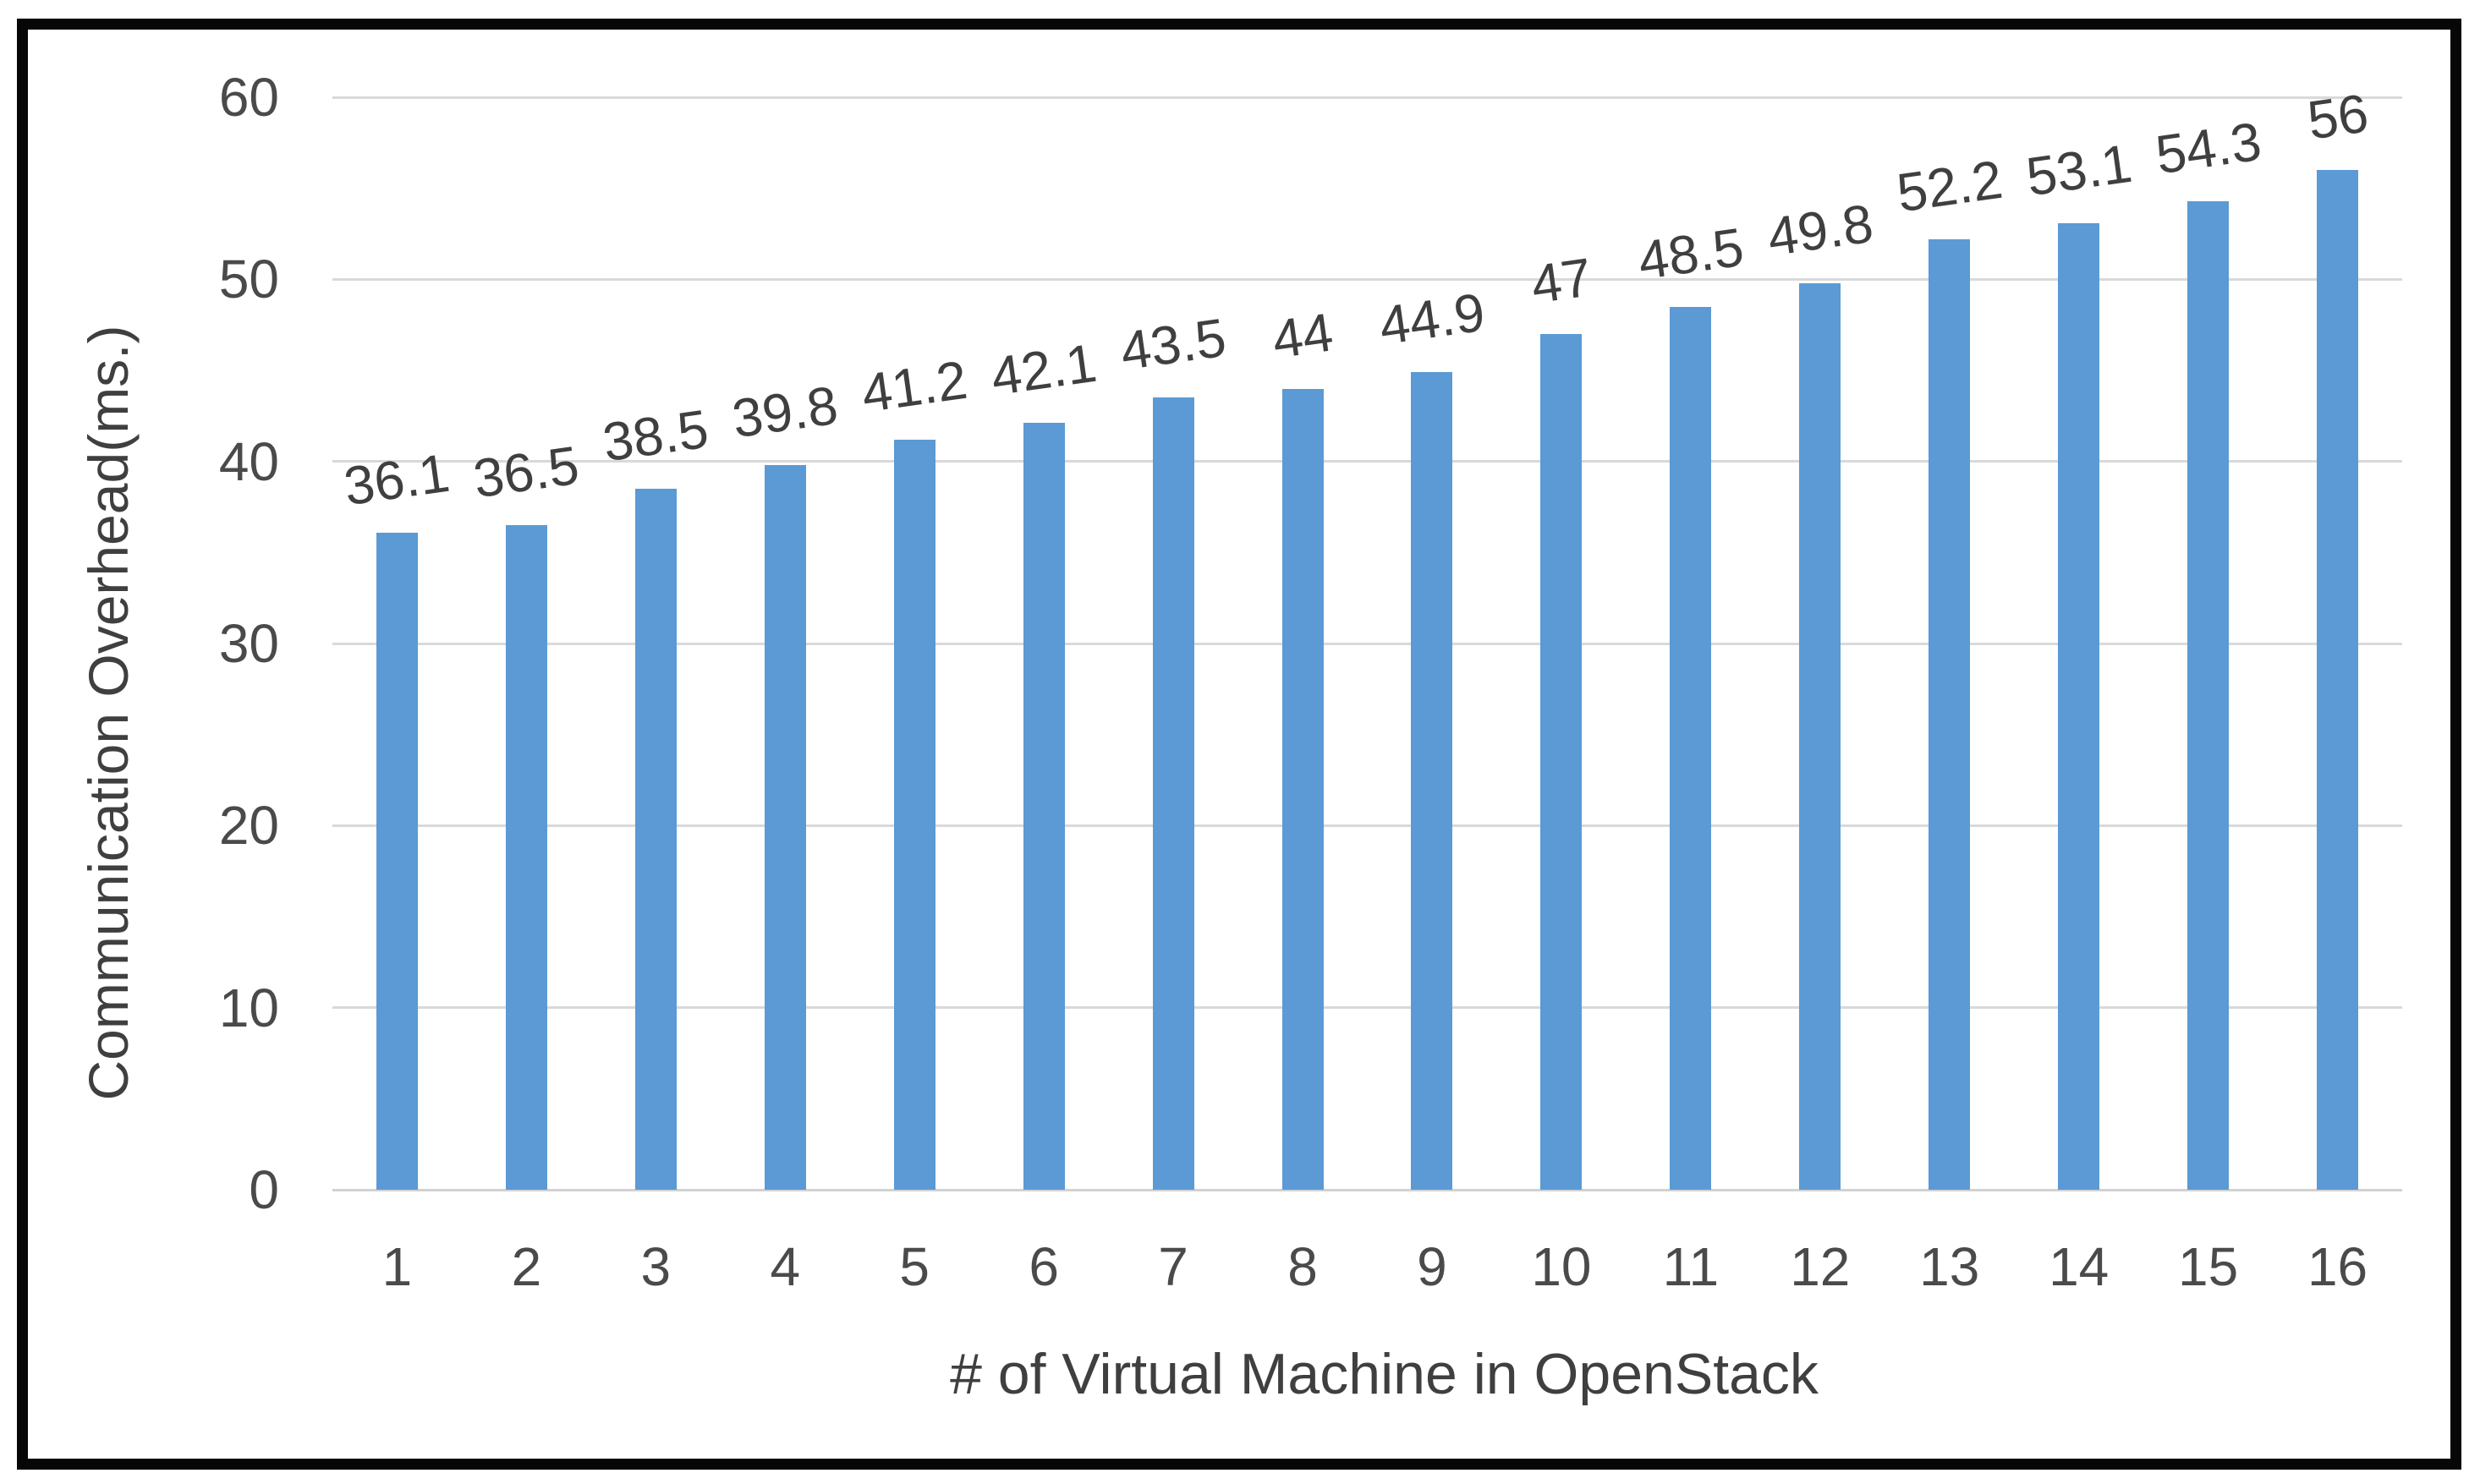 Image resolution: width=2480 pixels, height=1484 pixels. What do you see at coordinates (2079, 1266) in the screenshot?
I see `x-tick-label: 14` at bounding box center [2079, 1266].